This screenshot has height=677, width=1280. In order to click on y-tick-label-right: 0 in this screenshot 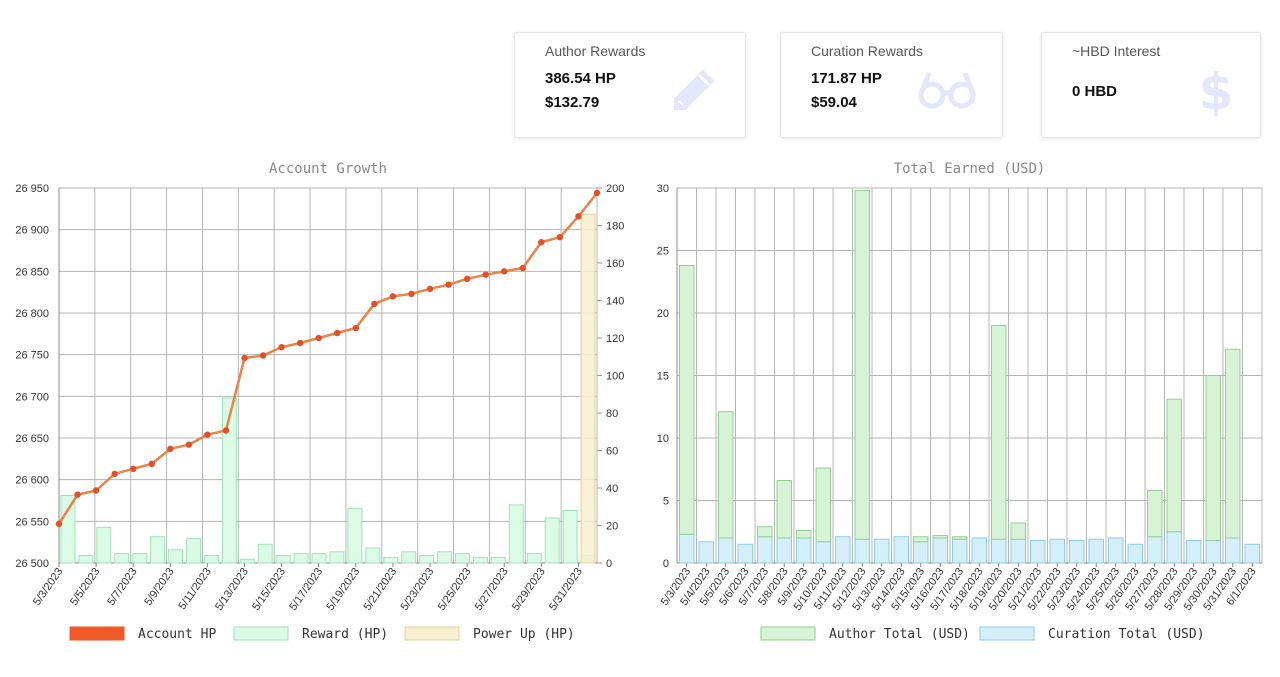, I will do `click(609, 564)`.